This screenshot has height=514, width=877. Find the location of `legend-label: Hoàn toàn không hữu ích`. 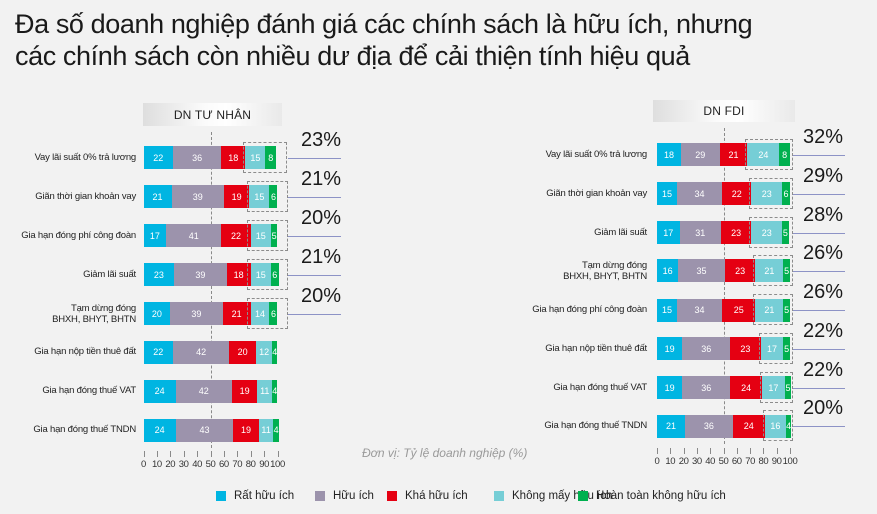

legend-label: Hoàn toàn không hữu ích is located at coordinates (661, 496).